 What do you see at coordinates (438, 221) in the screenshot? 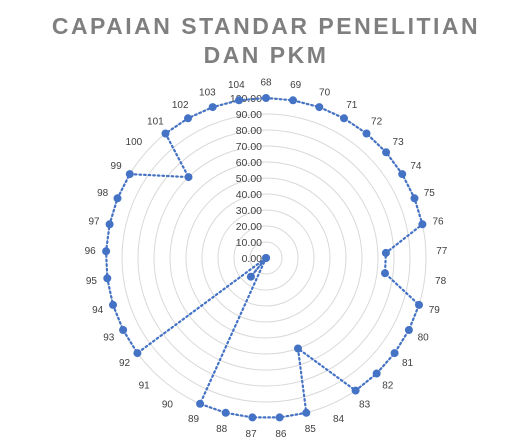
I see `category-label: 76` at bounding box center [438, 221].